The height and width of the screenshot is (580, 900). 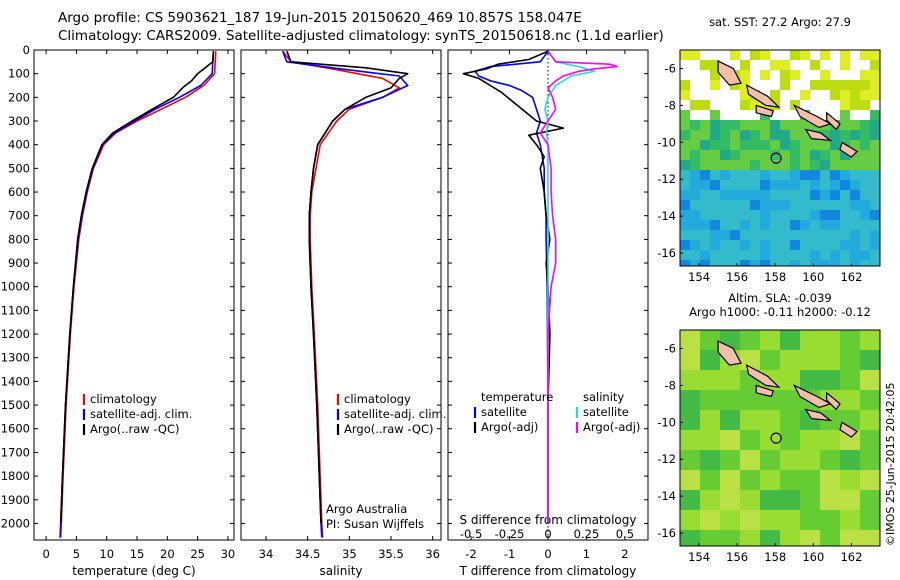 I want to click on temperature-legend-0-label: climatology, so click(x=123, y=399).